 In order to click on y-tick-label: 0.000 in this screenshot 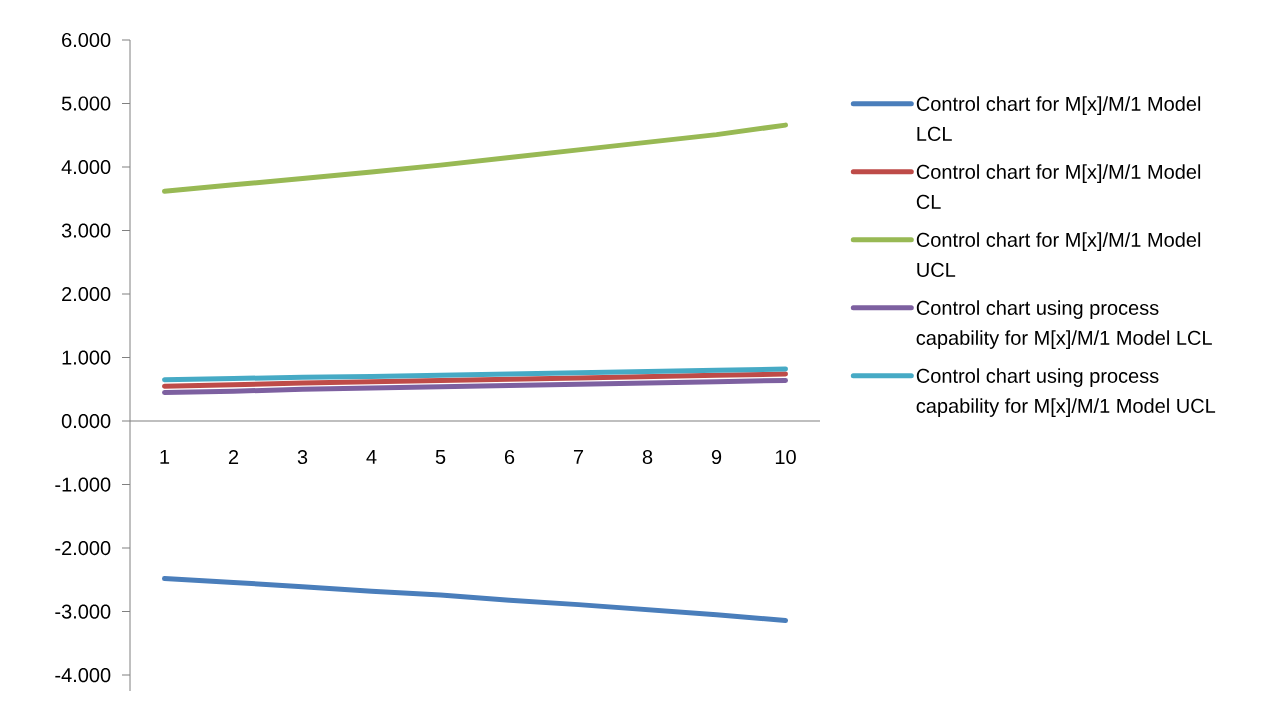, I will do `click(86, 421)`.